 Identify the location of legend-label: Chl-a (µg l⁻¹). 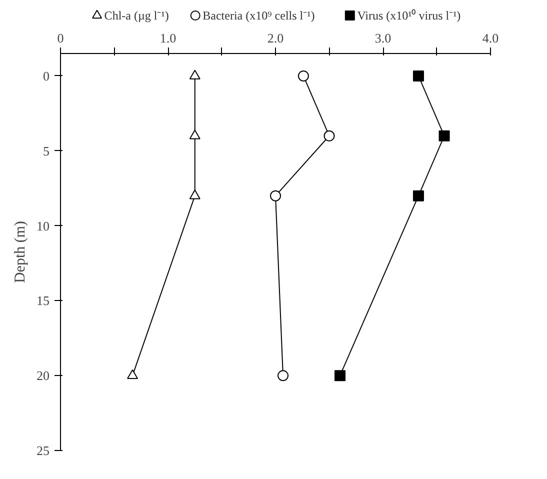
(136, 15).